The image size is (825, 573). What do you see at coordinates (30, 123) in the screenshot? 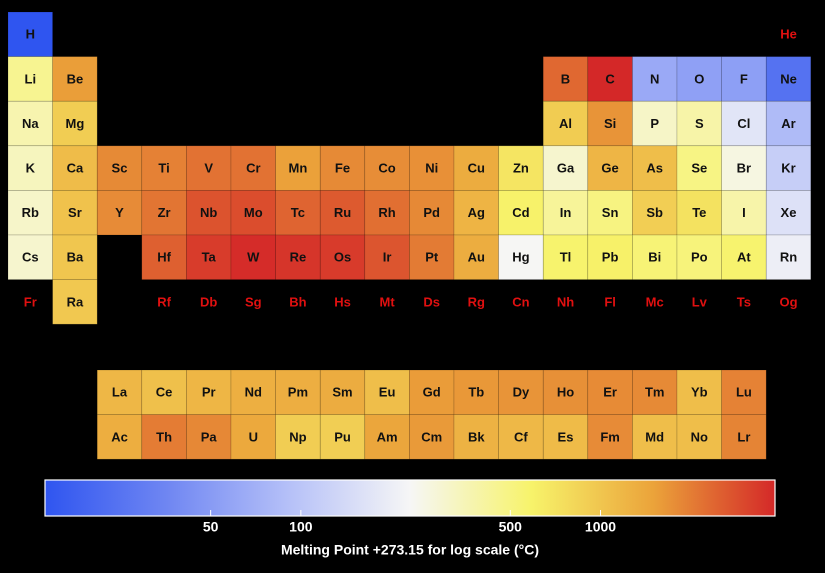
I see `element-symbol: Na` at bounding box center [30, 123].